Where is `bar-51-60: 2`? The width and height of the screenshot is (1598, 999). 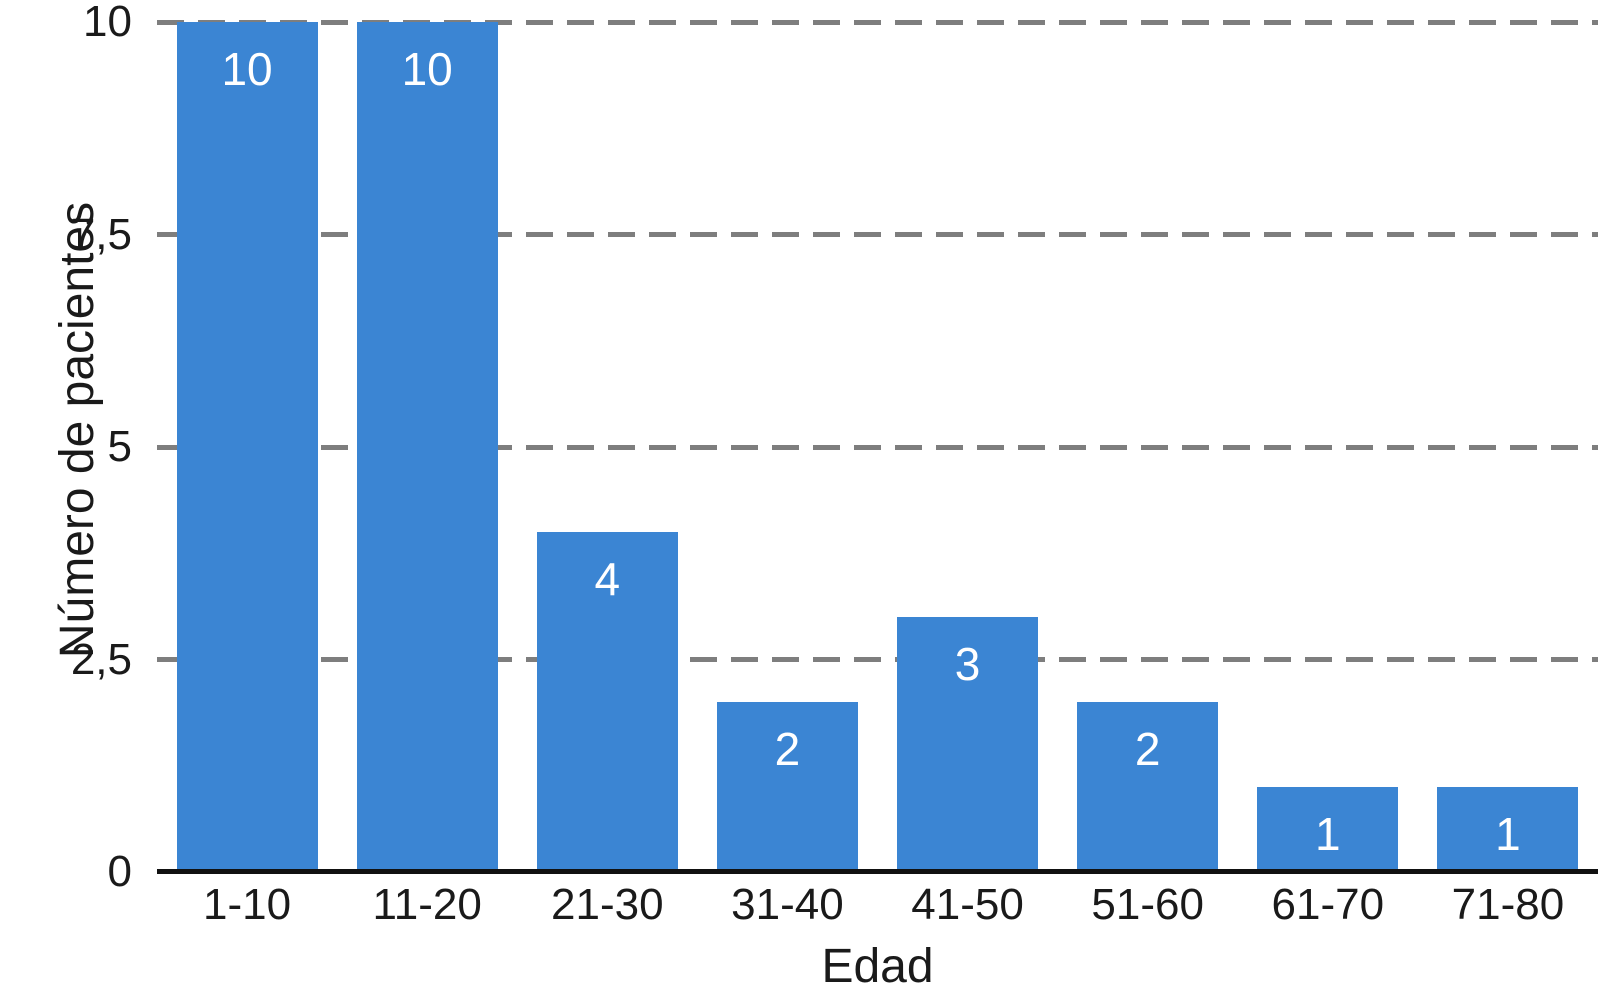
bar-51-60: 2 is located at coordinates (1148, 787).